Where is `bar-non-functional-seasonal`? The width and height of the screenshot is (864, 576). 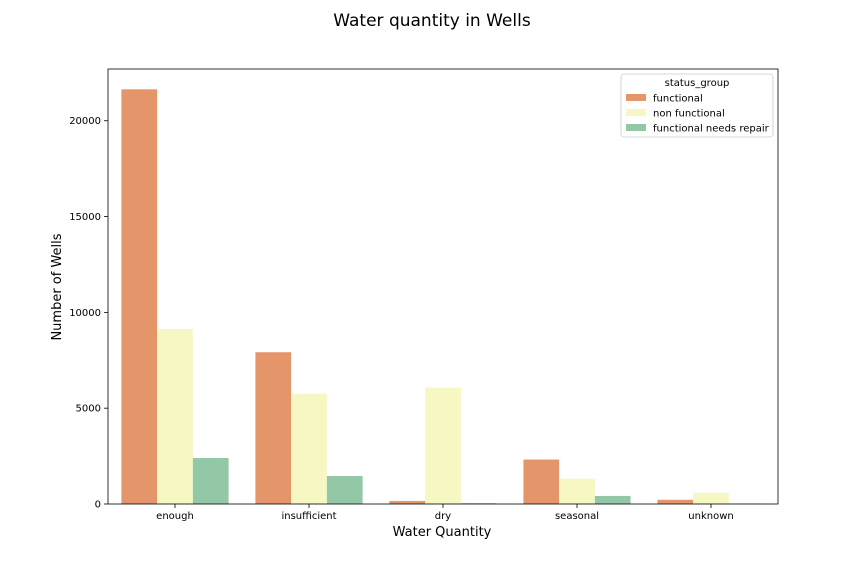 bar-non-functional-seasonal is located at coordinates (577, 491).